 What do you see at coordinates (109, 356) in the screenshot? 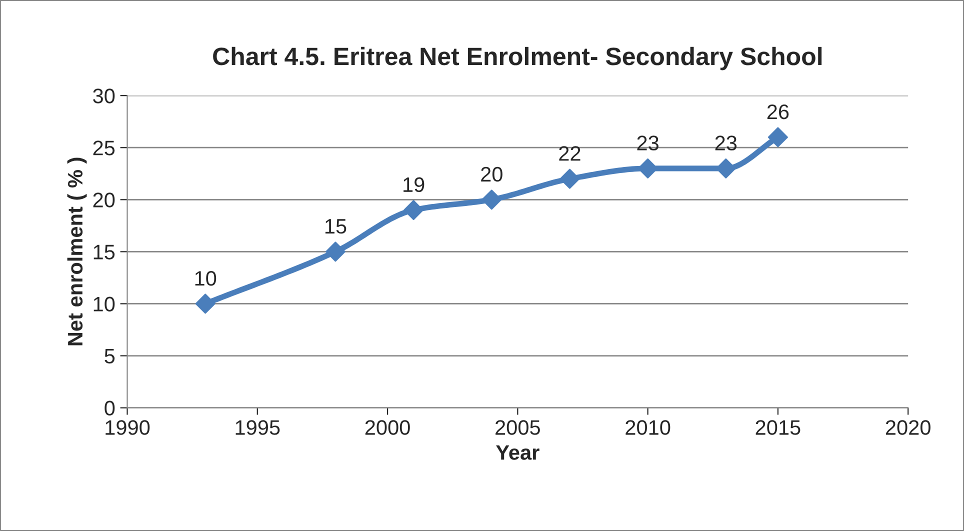
I see `y-tick-label: 5` at bounding box center [109, 356].